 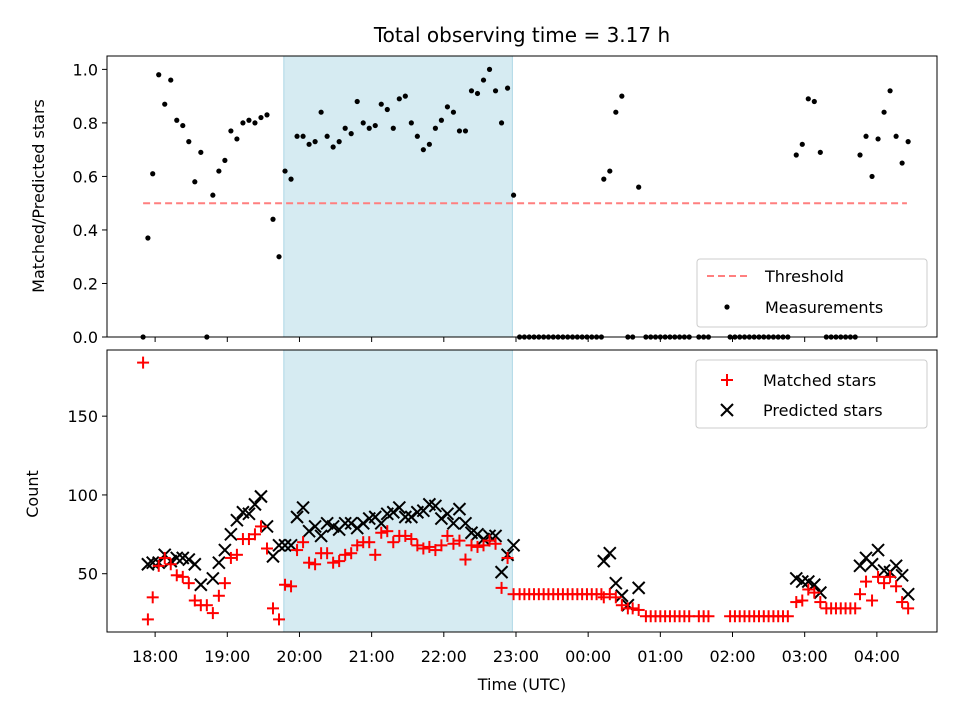 I want to click on x-tick-label: 20:00, so click(x=299, y=656).